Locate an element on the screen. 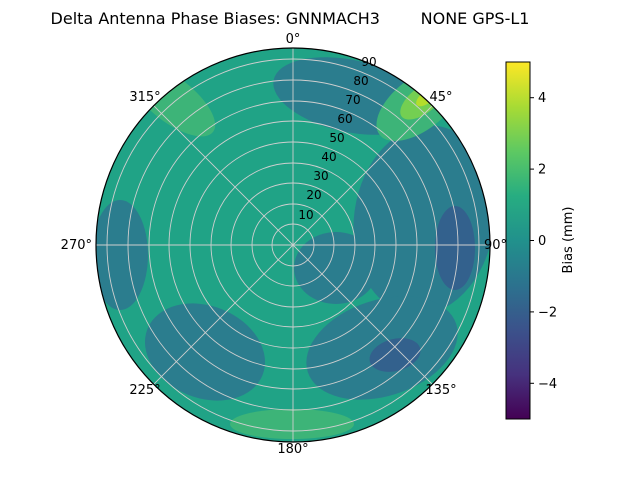 The height and width of the screenshot is (480, 640). colorbar-tick-label: −4 is located at coordinates (547, 384).